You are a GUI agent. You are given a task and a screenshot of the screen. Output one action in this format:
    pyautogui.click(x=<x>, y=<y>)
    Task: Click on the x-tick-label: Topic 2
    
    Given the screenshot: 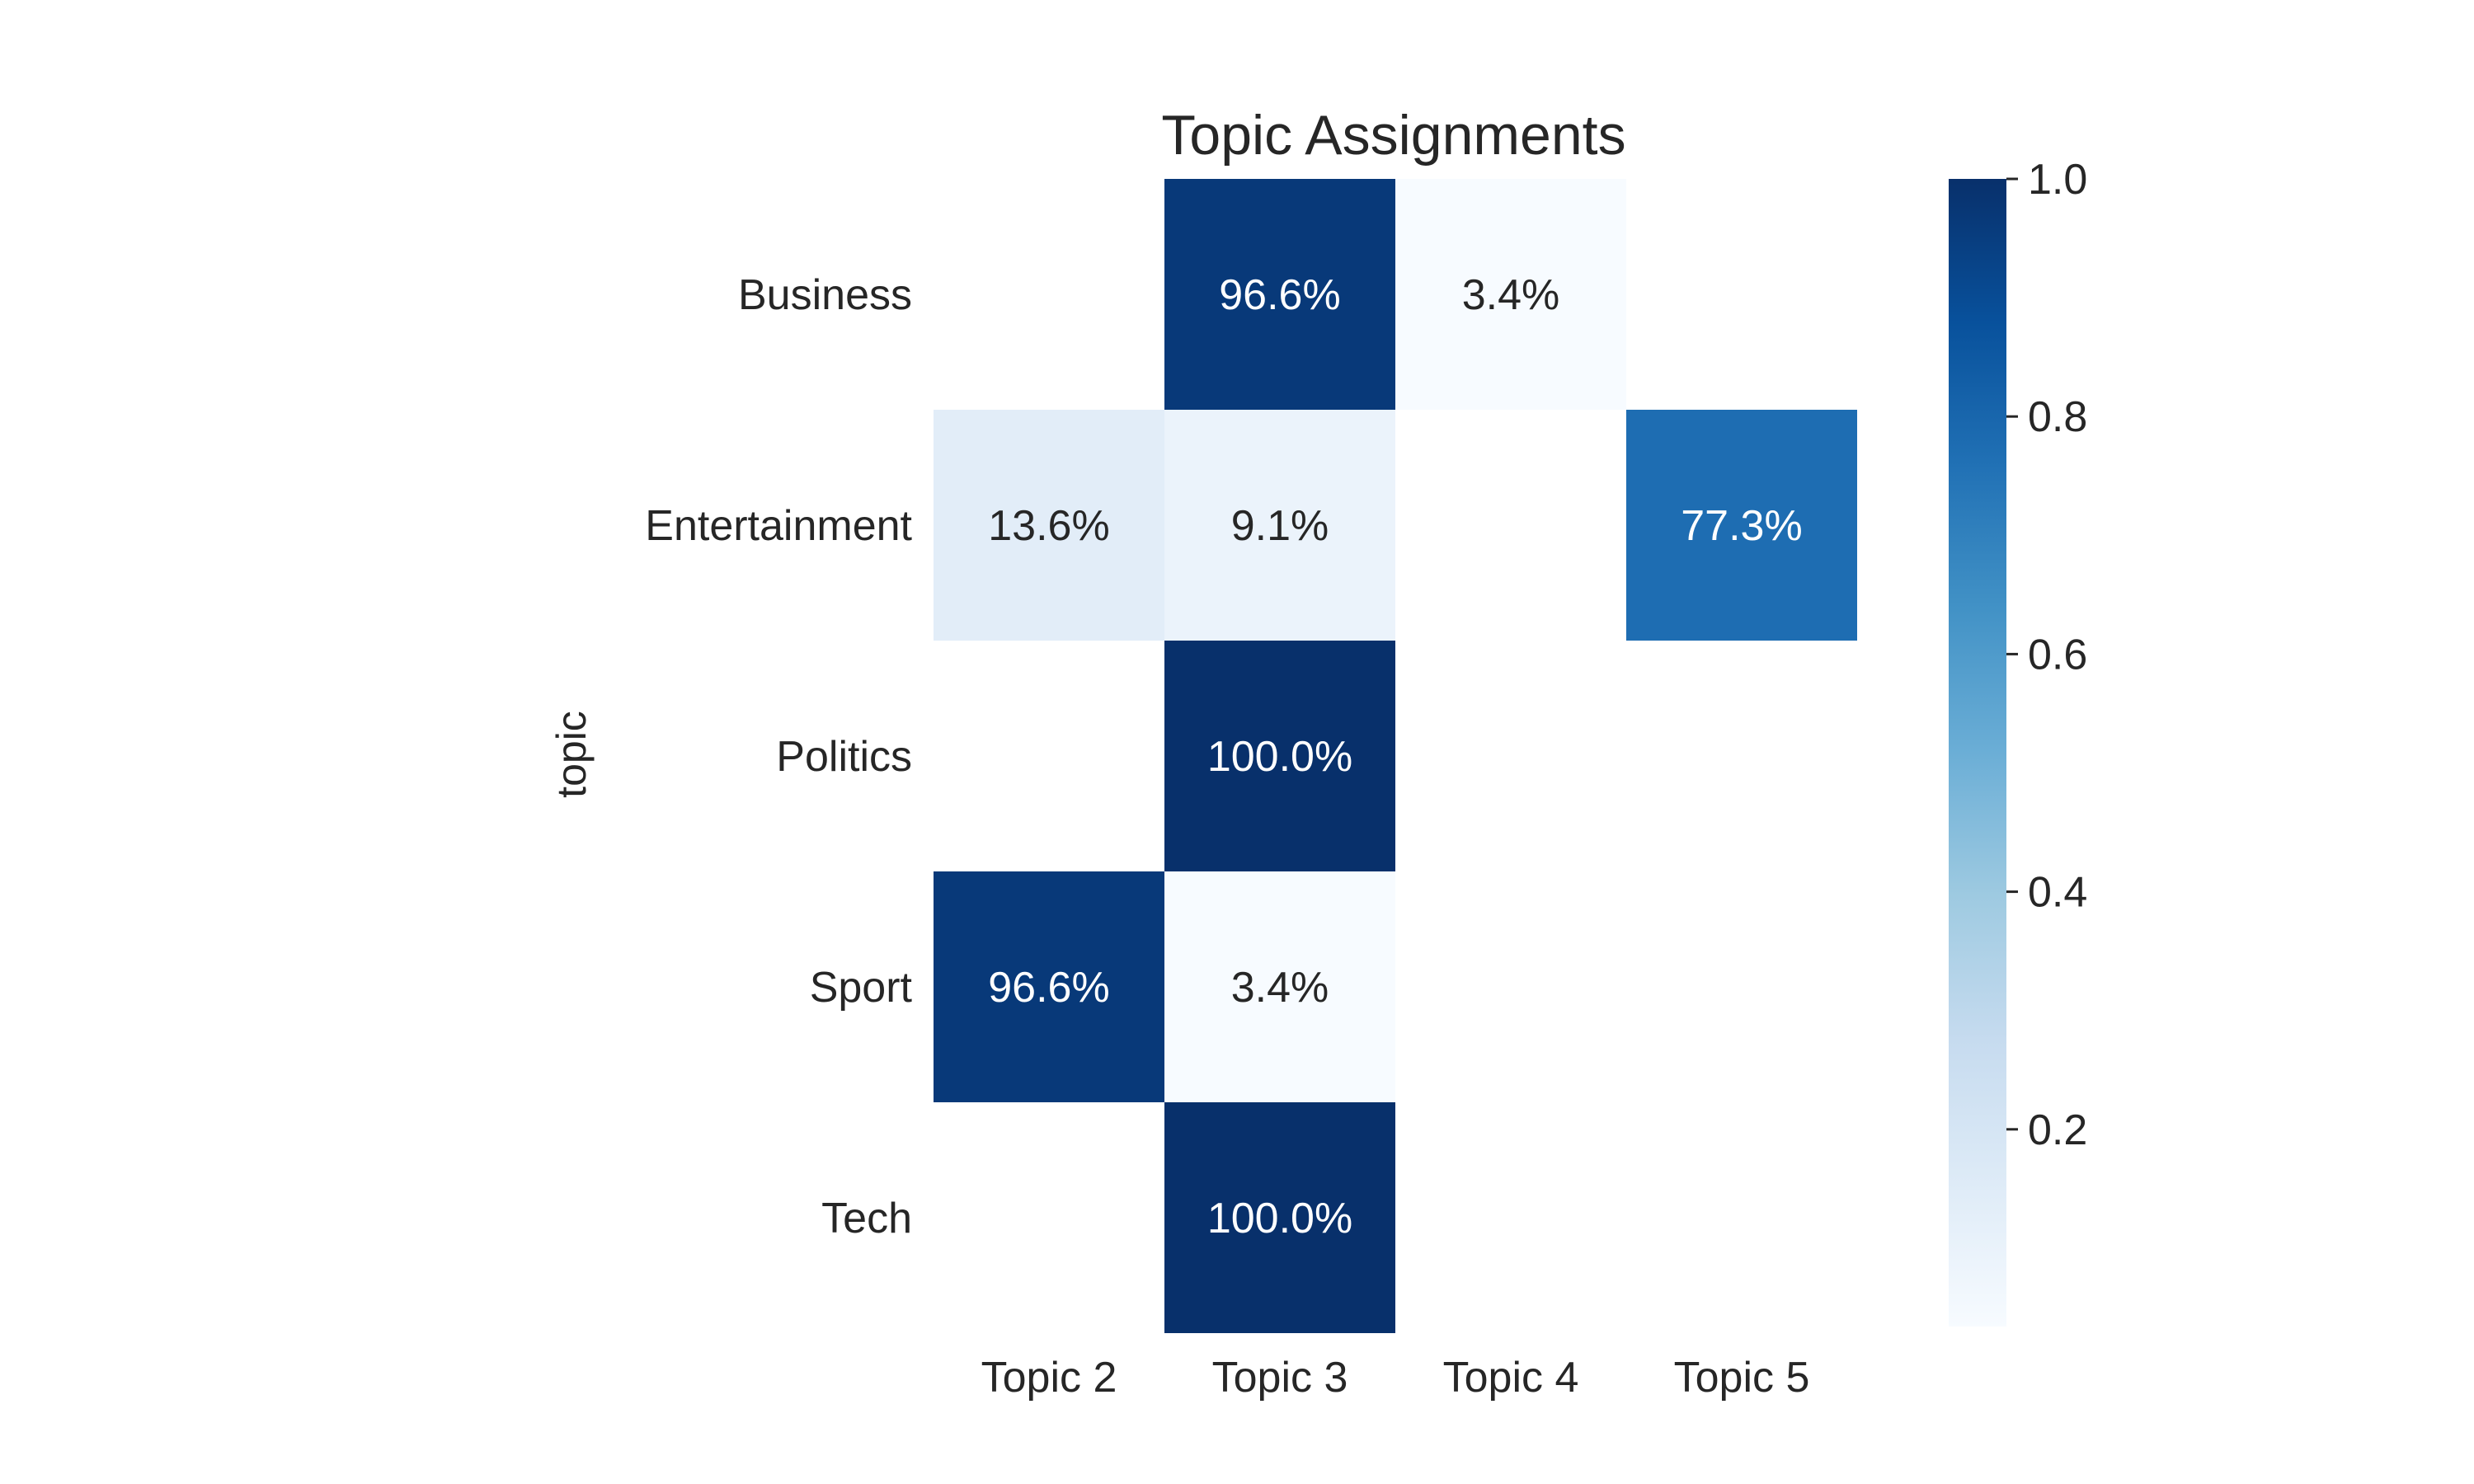 What is the action you would take?
    pyautogui.click(x=1049, y=1378)
    